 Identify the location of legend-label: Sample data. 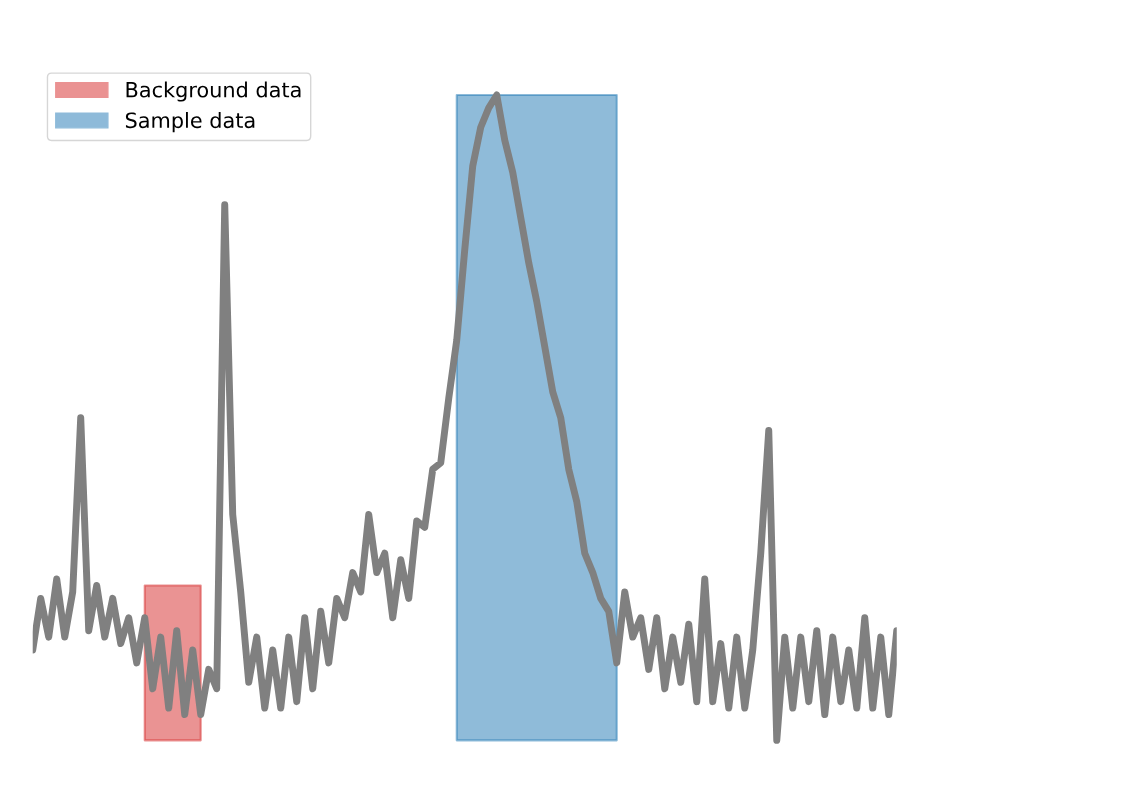
(190, 122).